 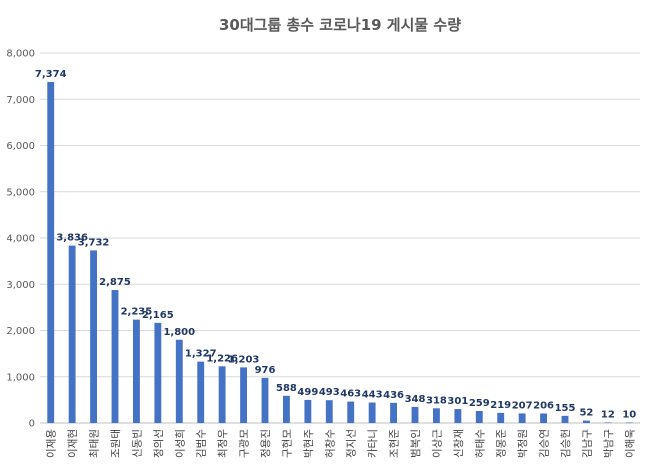 I want to click on y-tick-label: 5,000, so click(x=20, y=192).